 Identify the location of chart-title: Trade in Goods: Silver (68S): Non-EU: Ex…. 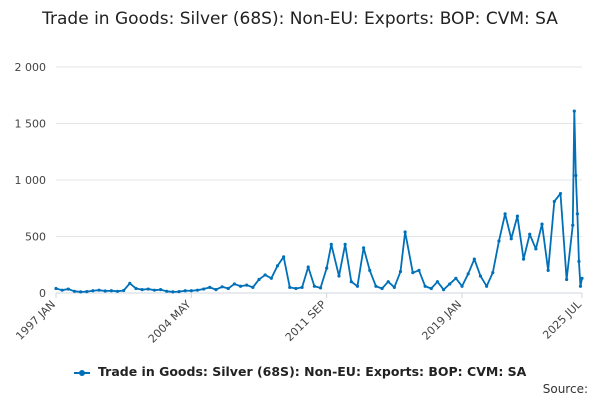
(300, 19).